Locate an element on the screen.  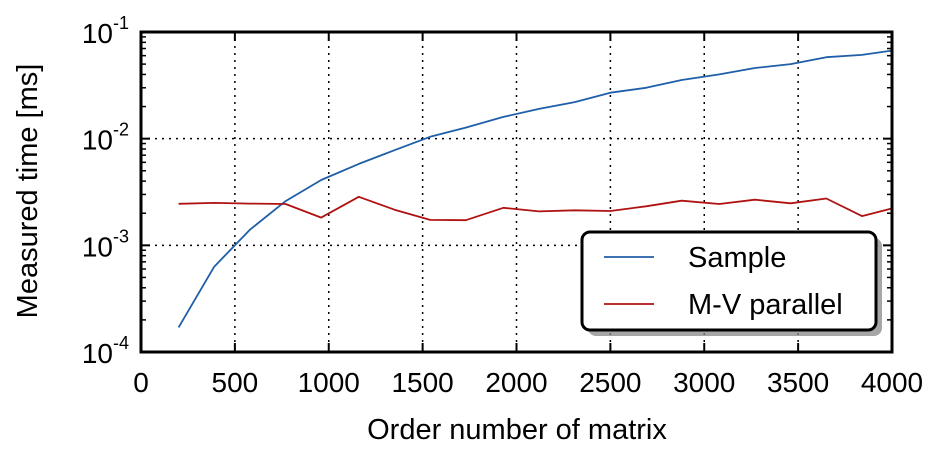
x-tick-label: 2500 is located at coordinates (610, 382).